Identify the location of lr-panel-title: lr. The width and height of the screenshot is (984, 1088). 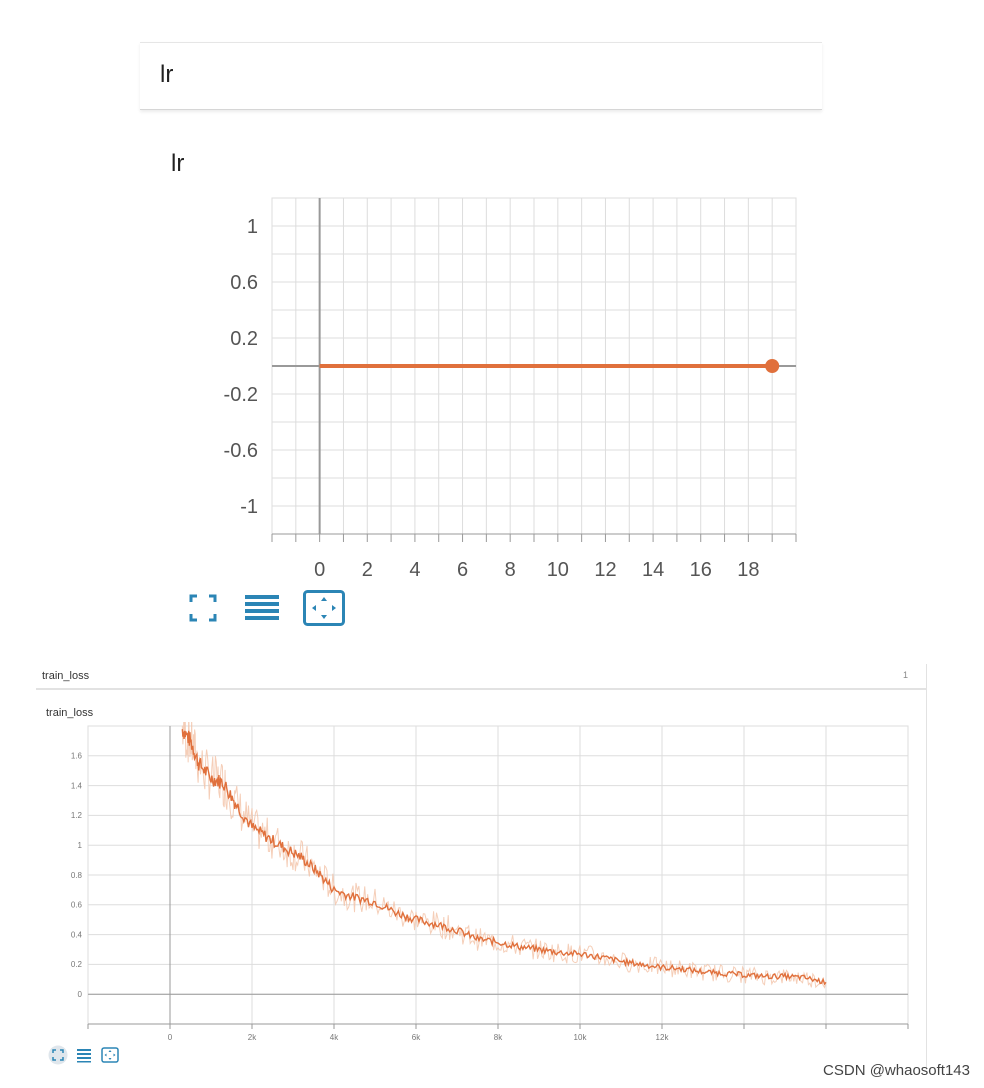
(167, 74).